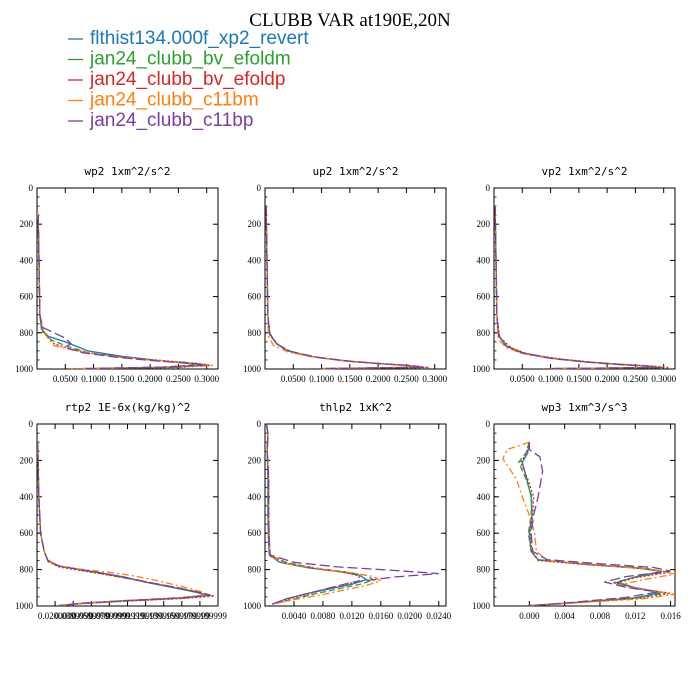  Describe the element at coordinates (584, 407) in the screenshot. I see `panel-title: wp3 1xm^3/s^3` at that location.